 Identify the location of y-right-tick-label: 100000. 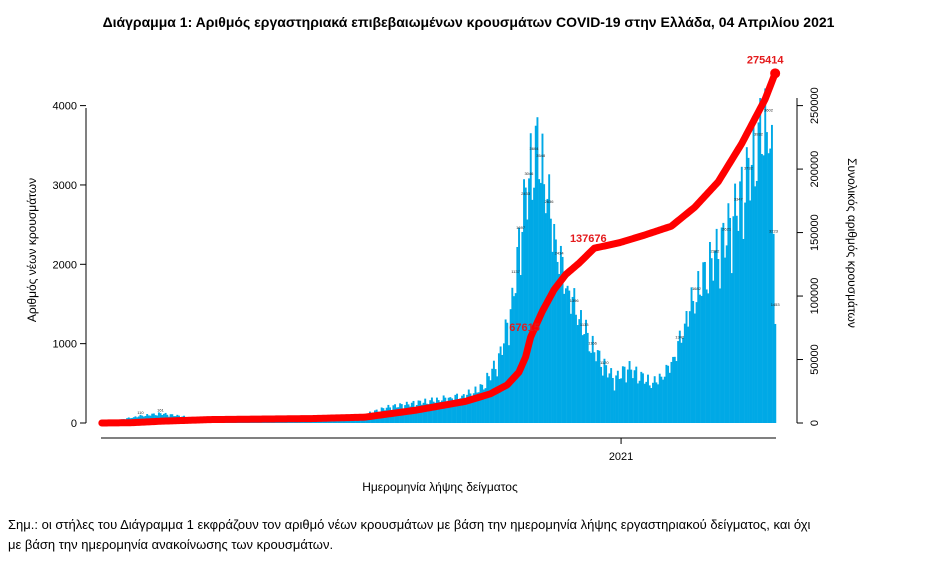
(815, 296).